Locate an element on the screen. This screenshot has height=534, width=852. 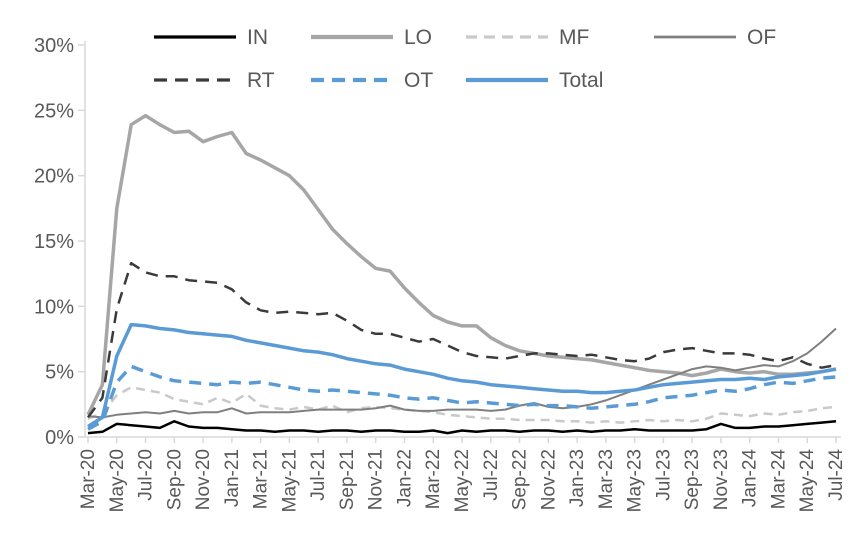
legend-label-ot: OT is located at coordinates (419, 80).